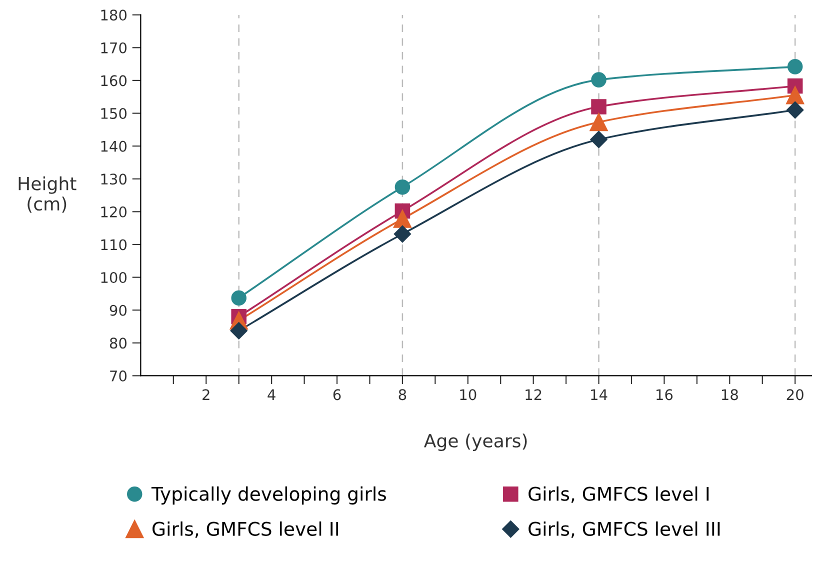 Image resolution: width=818 pixels, height=571 pixels. Describe the element at coordinates (795, 394) in the screenshot. I see `x-tick-label: 20` at that location.